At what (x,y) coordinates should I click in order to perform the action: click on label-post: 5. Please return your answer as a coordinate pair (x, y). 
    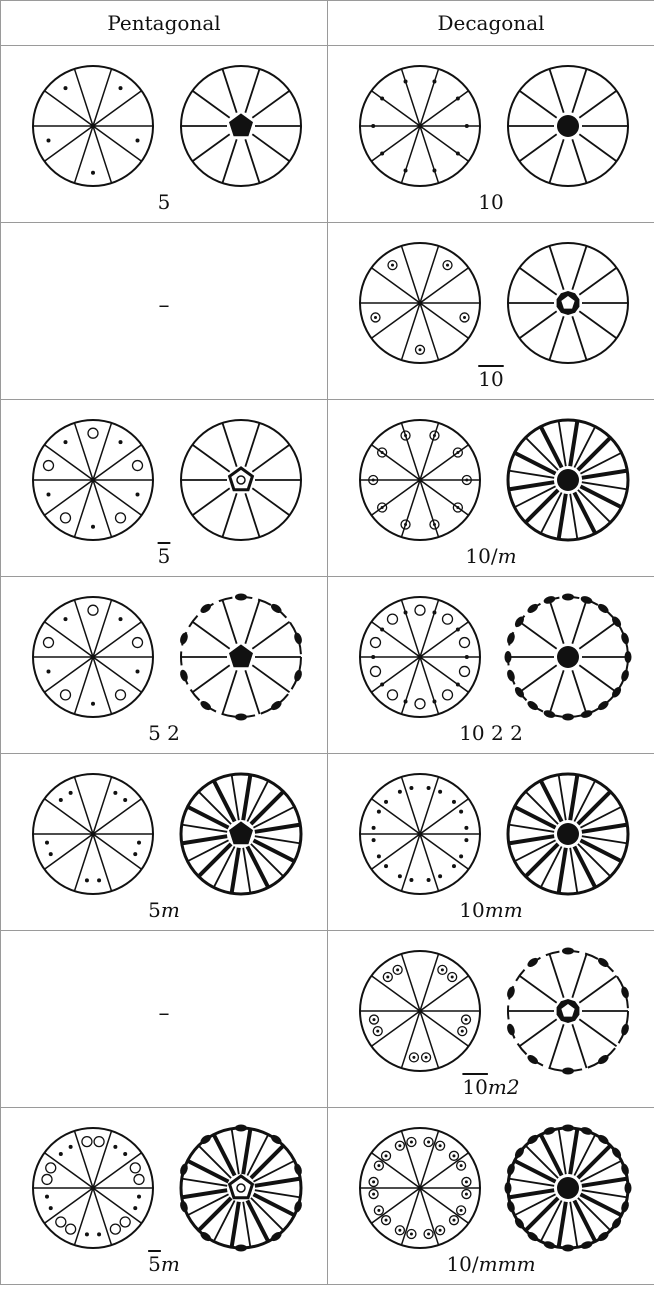
    Looking at the image, I should click on (164, 202).